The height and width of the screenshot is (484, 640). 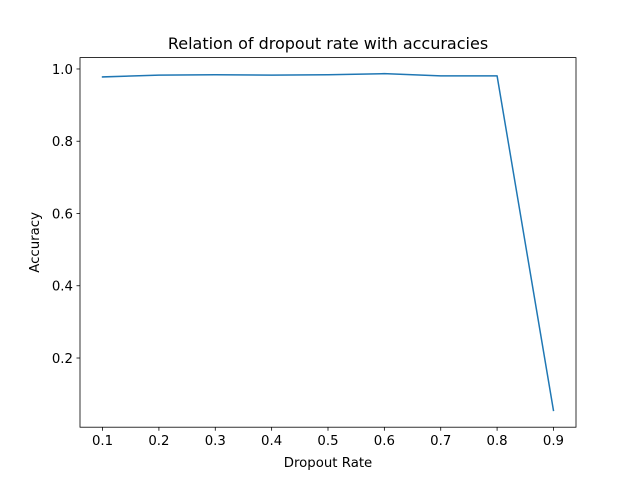 What do you see at coordinates (62, 359) in the screenshot?
I see `y-tick-label: 0.2` at bounding box center [62, 359].